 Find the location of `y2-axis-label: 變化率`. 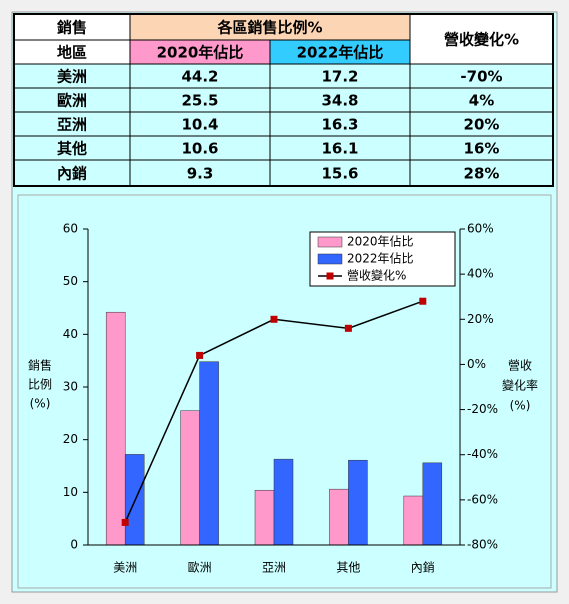

y2-axis-label: 變化率 is located at coordinates (520, 385).